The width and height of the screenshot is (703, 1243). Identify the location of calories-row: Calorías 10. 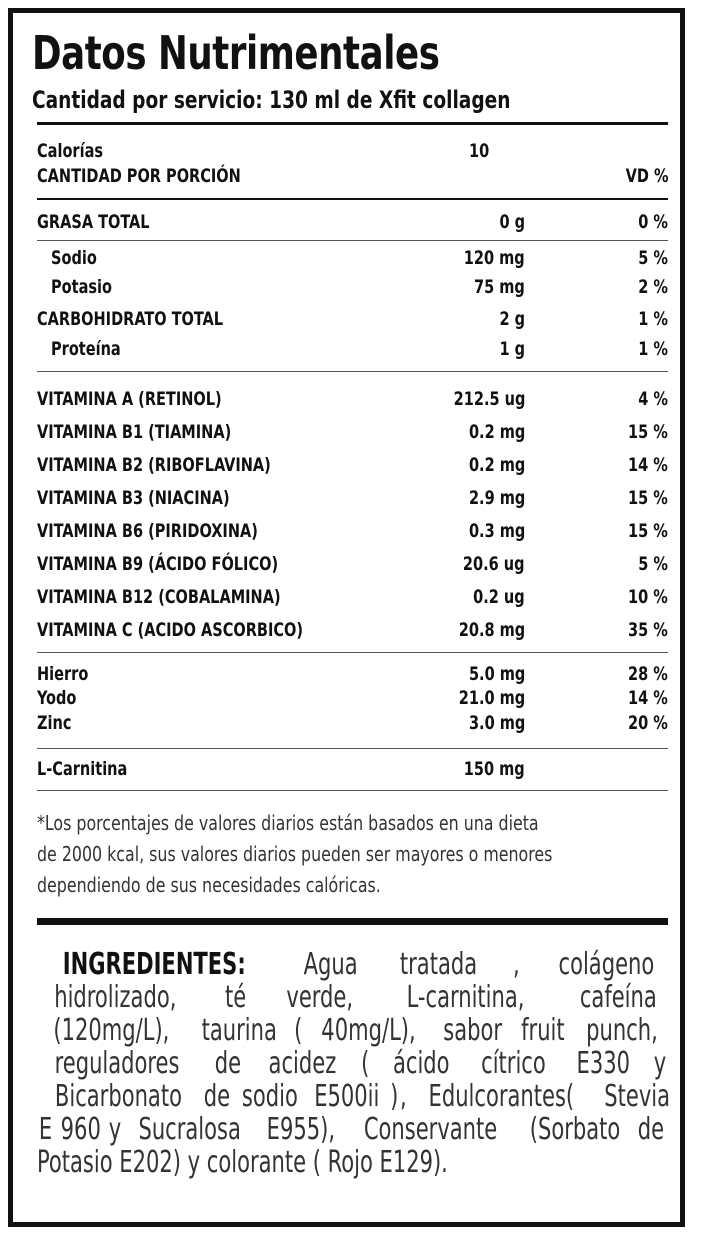
(352, 151).